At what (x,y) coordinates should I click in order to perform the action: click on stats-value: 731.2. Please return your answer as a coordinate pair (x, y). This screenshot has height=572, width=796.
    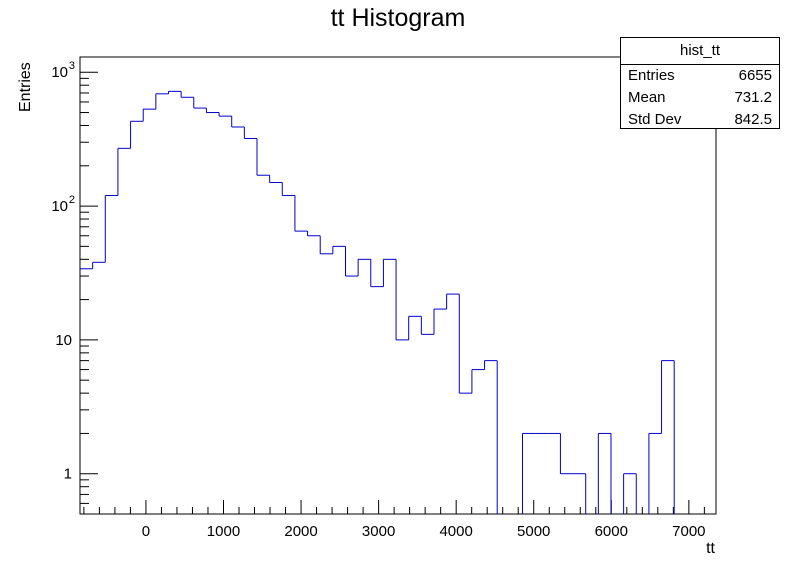
    Looking at the image, I should click on (753, 97).